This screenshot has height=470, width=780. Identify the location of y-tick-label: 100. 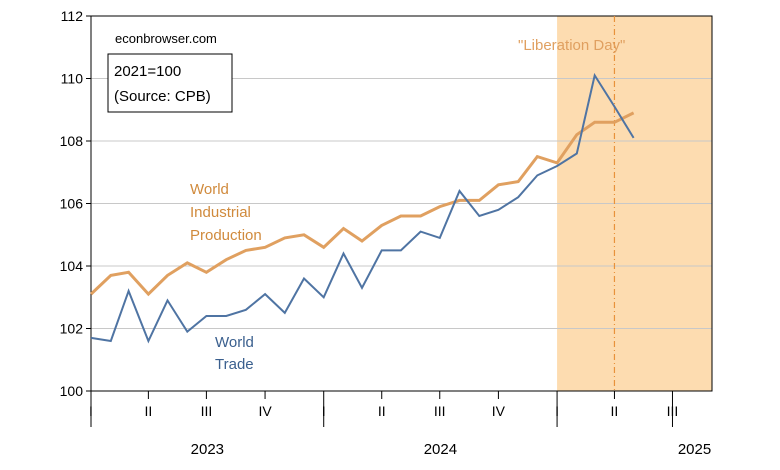
(72, 391).